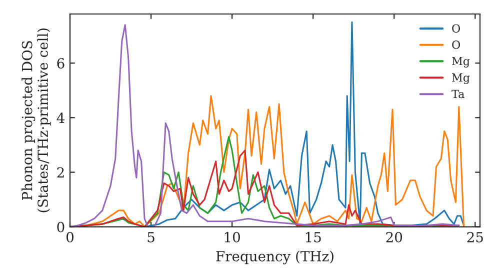 This screenshot has height=280, width=500. I want to click on y-tick-label: 4, so click(60, 117).